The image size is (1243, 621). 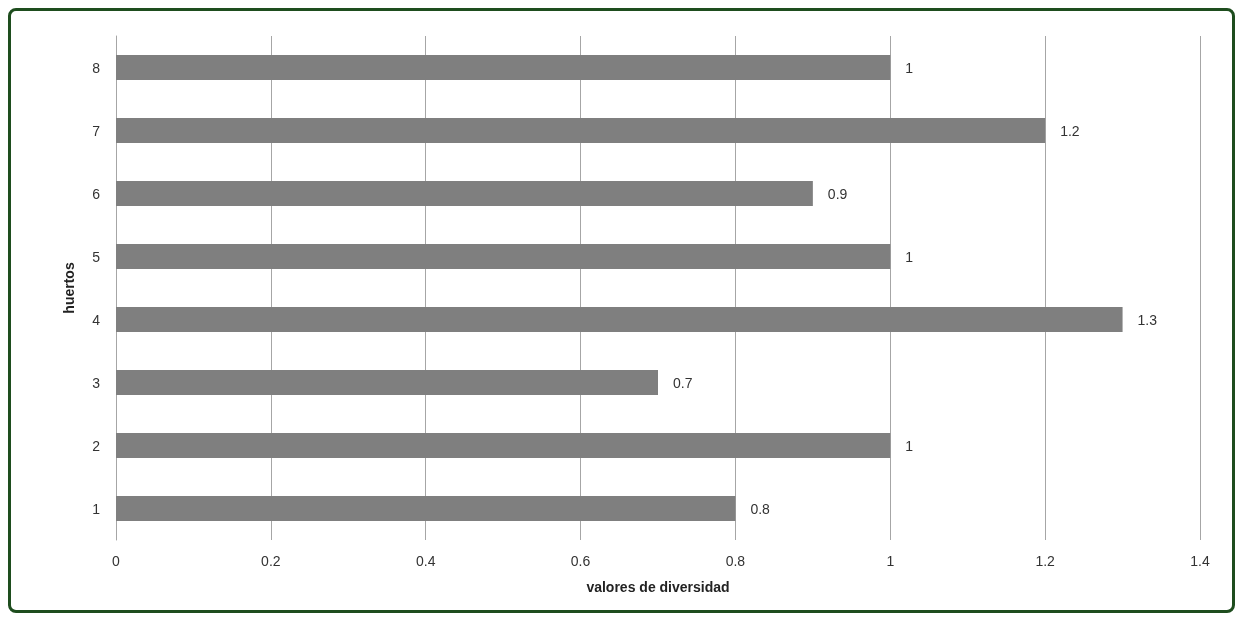 I want to click on y-tick-label: 8, so click(x=96, y=67).